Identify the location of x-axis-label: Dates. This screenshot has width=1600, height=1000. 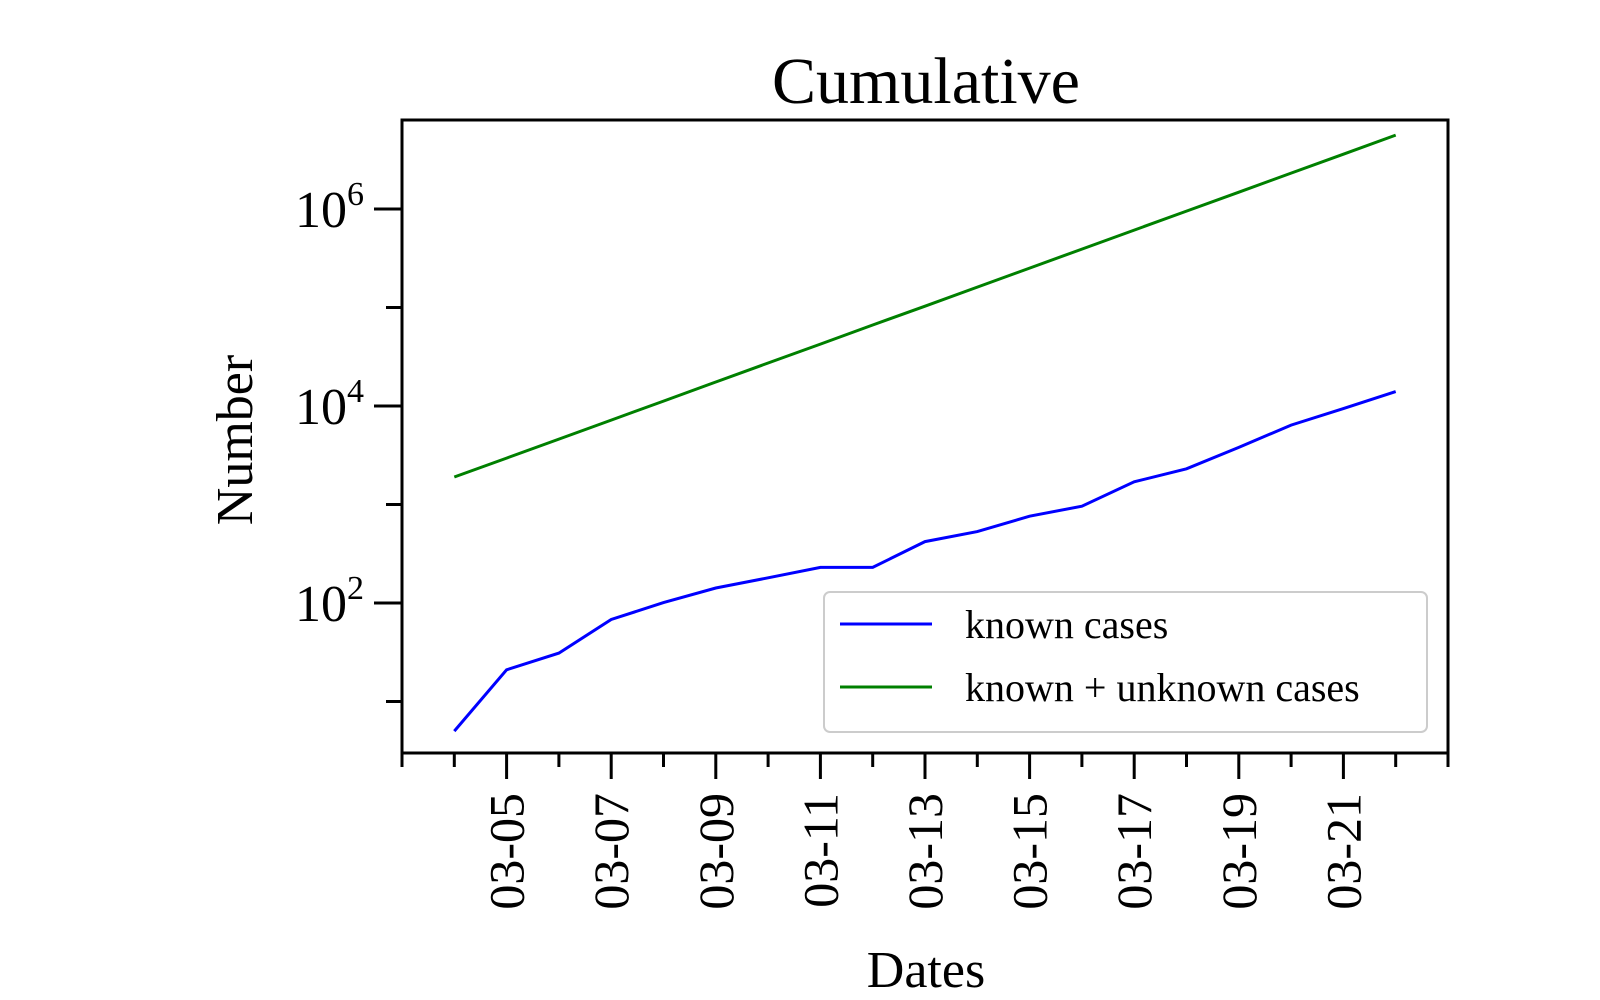
(926, 970).